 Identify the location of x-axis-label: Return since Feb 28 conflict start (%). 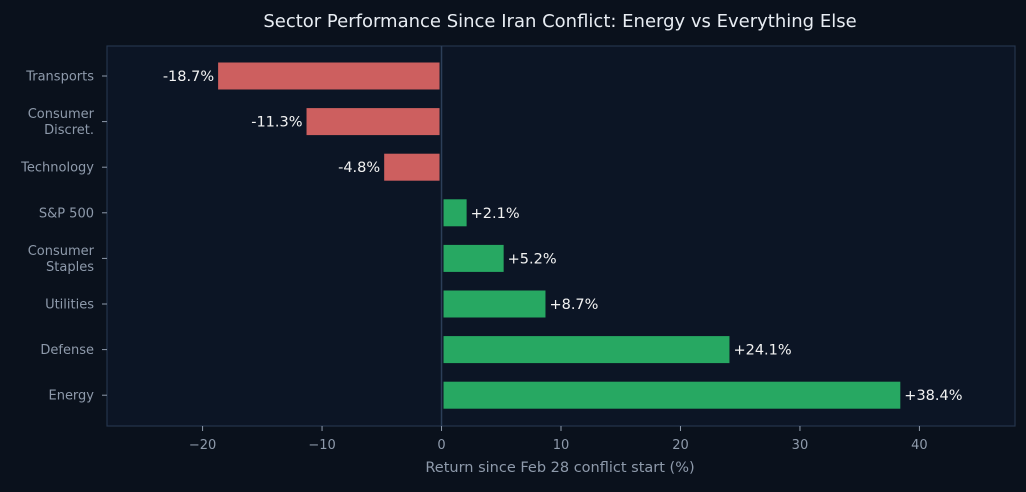
(559, 468).